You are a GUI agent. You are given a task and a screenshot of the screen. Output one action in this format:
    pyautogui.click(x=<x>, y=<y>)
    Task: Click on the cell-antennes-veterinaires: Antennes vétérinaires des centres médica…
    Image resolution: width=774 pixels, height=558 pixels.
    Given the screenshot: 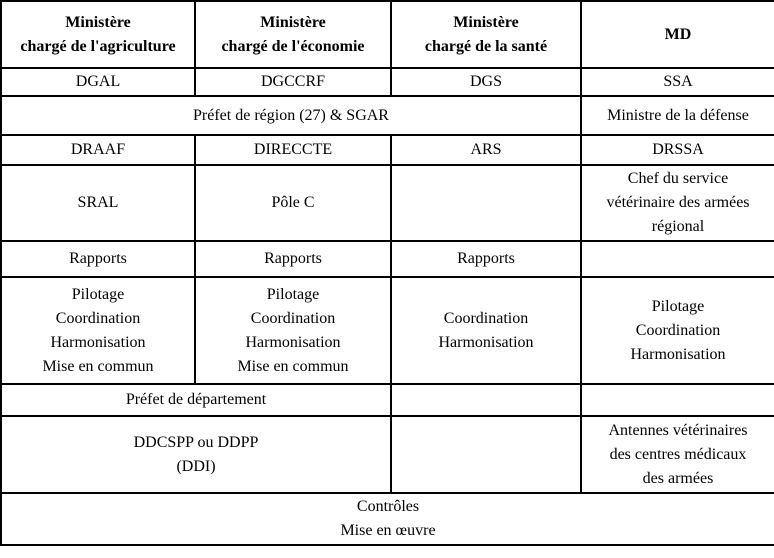 What is the action you would take?
    pyautogui.click(x=677, y=454)
    